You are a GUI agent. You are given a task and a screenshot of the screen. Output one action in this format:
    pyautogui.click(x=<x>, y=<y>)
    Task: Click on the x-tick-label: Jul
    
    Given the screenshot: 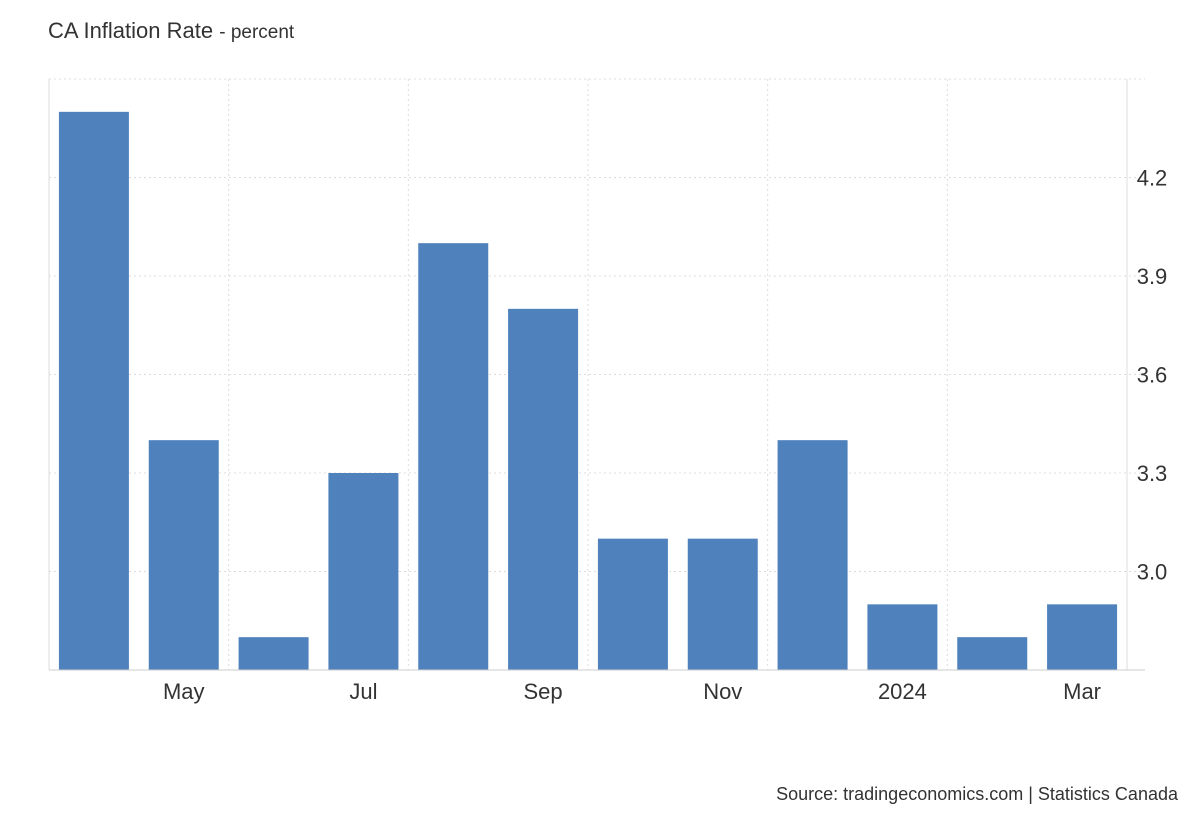 What is the action you would take?
    pyautogui.click(x=363, y=691)
    